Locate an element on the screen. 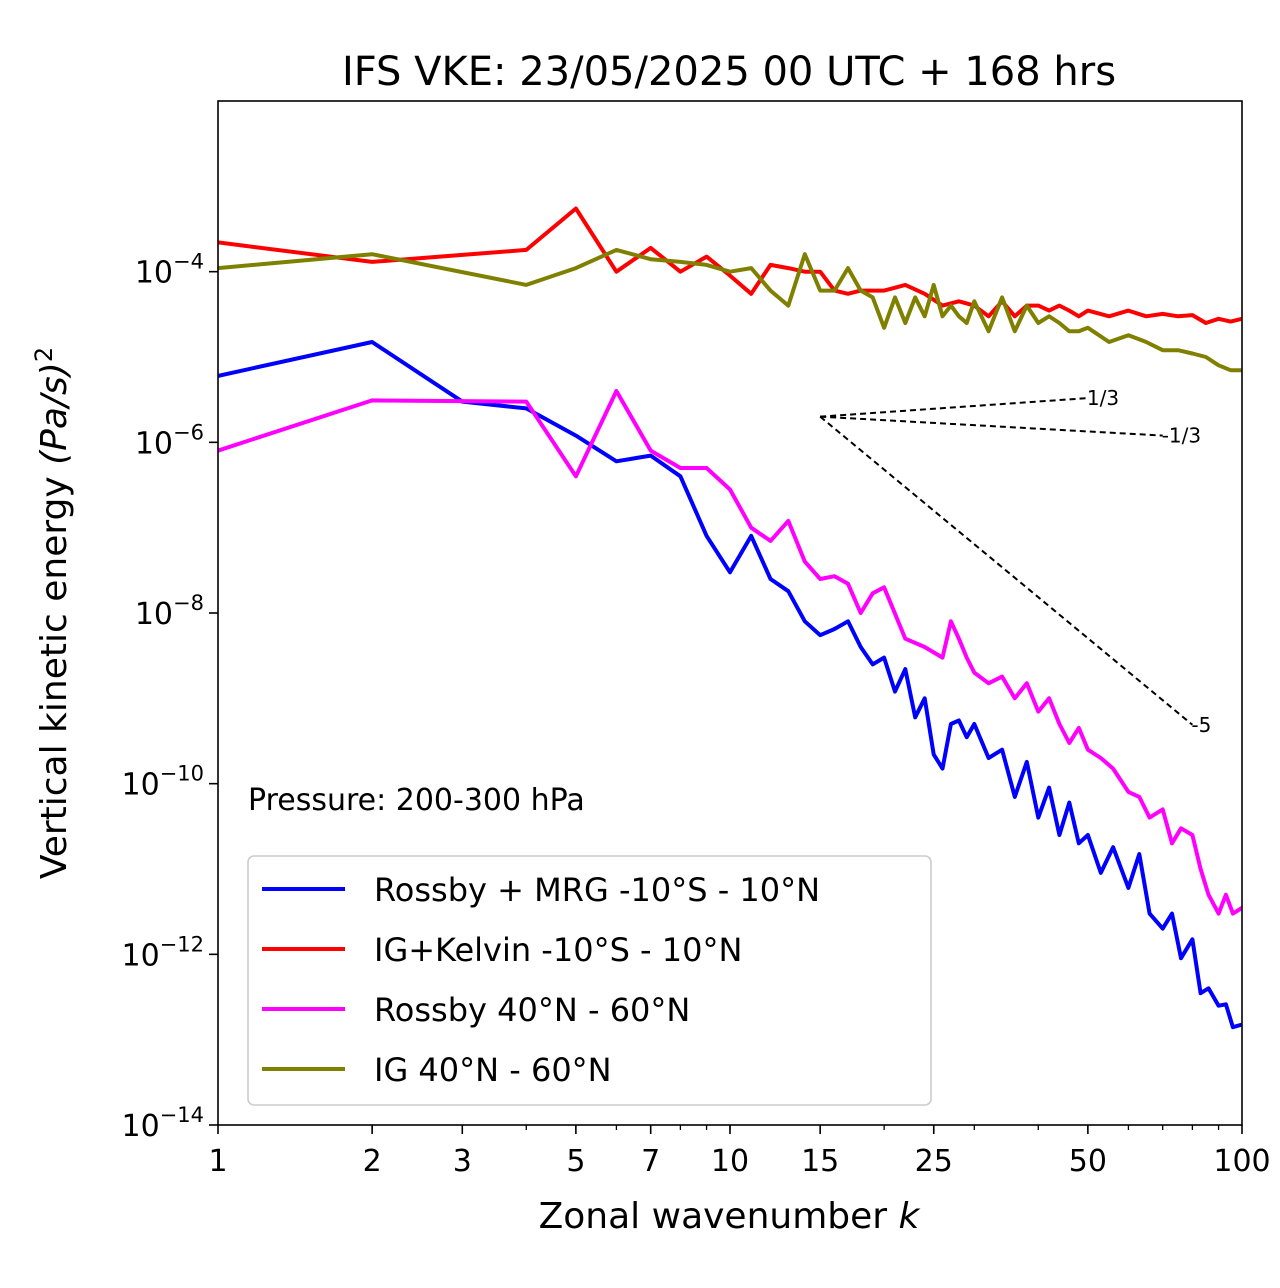 This screenshot has height=1288, width=1280. x-axis: 1 2 3 5 7 10 15 25 50 100 is located at coordinates (739, 1152).